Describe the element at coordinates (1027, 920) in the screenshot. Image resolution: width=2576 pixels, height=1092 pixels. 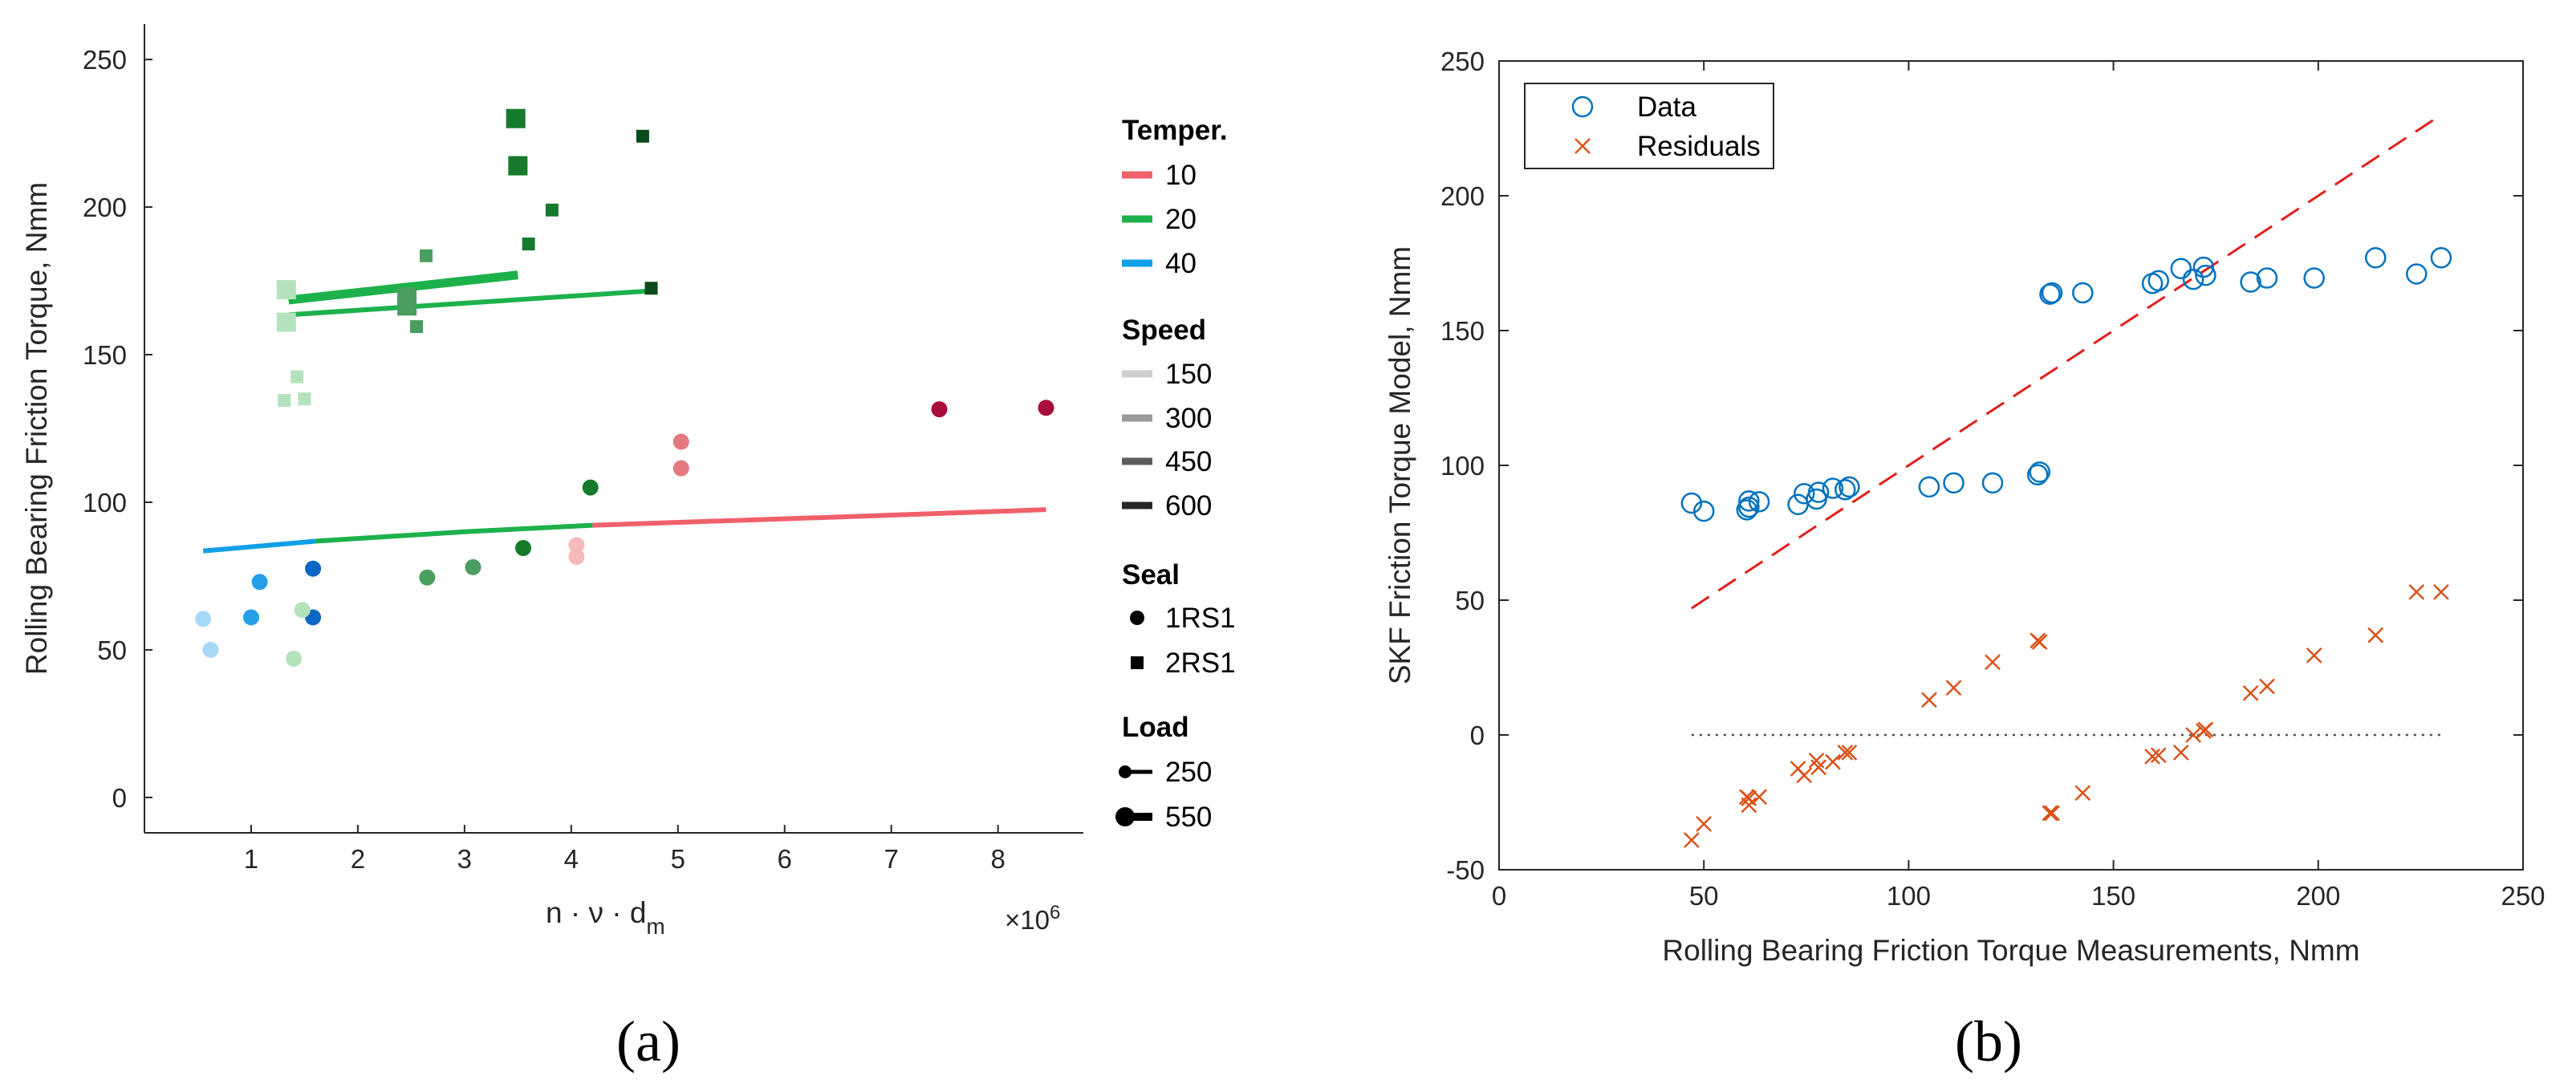
I see `chart-a-x-exponent-base: ×10` at that location.